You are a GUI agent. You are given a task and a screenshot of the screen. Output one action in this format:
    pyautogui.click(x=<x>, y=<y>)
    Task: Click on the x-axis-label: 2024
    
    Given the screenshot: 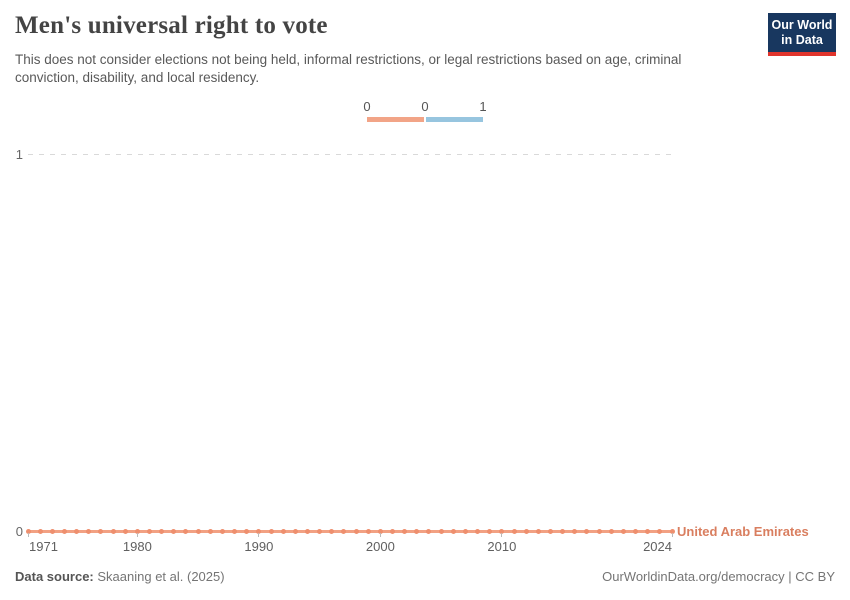 What is the action you would take?
    pyautogui.click(x=657, y=546)
    